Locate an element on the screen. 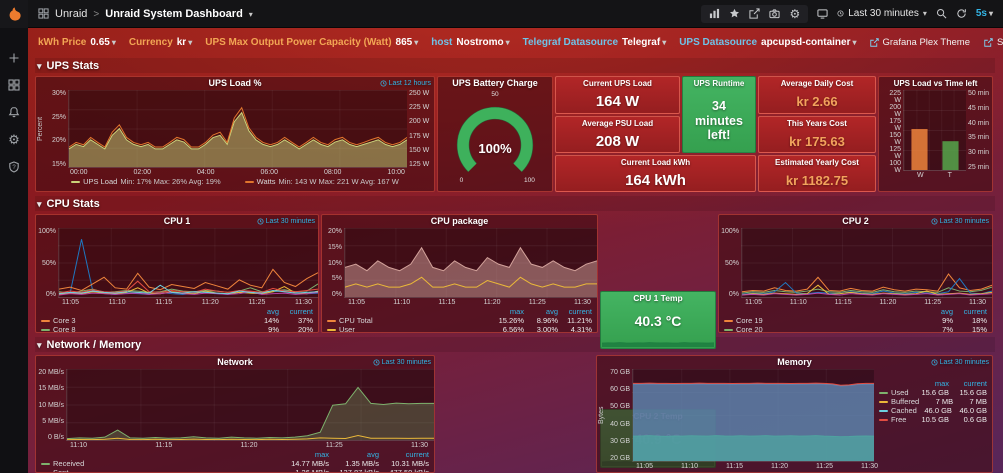 The width and height of the screenshot is (1003, 473). legend-series: Core 20 is located at coordinates (749, 329).